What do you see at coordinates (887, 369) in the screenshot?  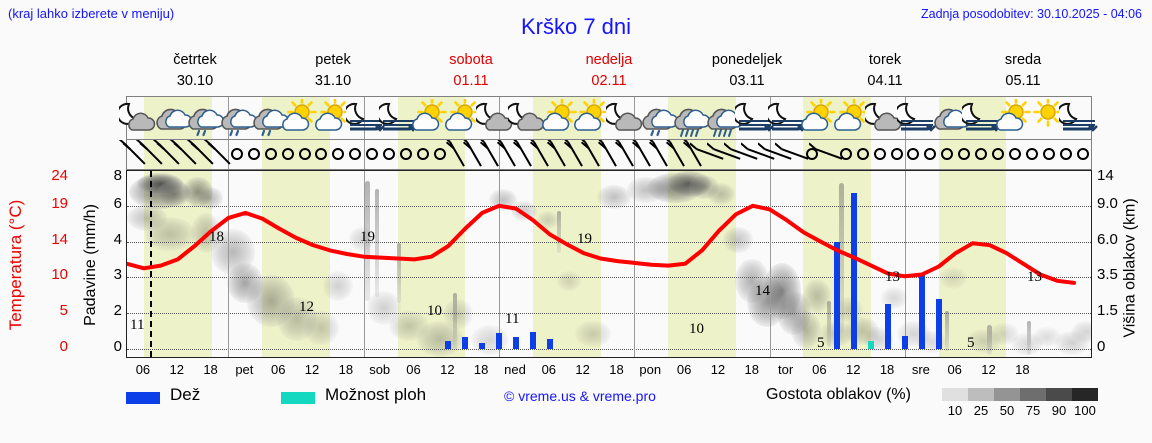 I see `x-tick-22: 18` at bounding box center [887, 369].